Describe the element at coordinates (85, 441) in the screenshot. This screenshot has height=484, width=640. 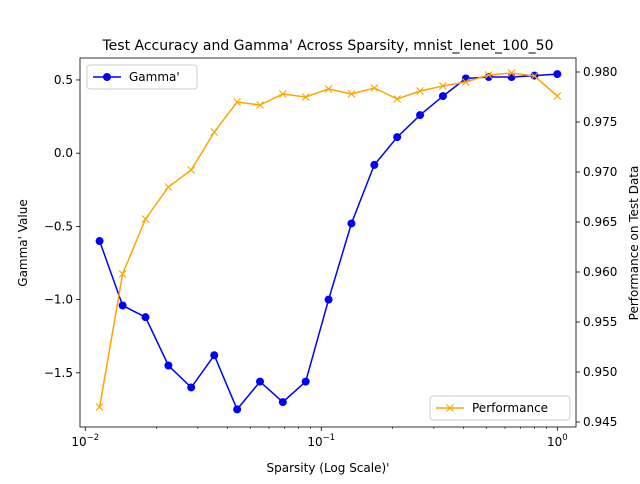
I see `x-tick-label-0: 10⁻²` at that location.